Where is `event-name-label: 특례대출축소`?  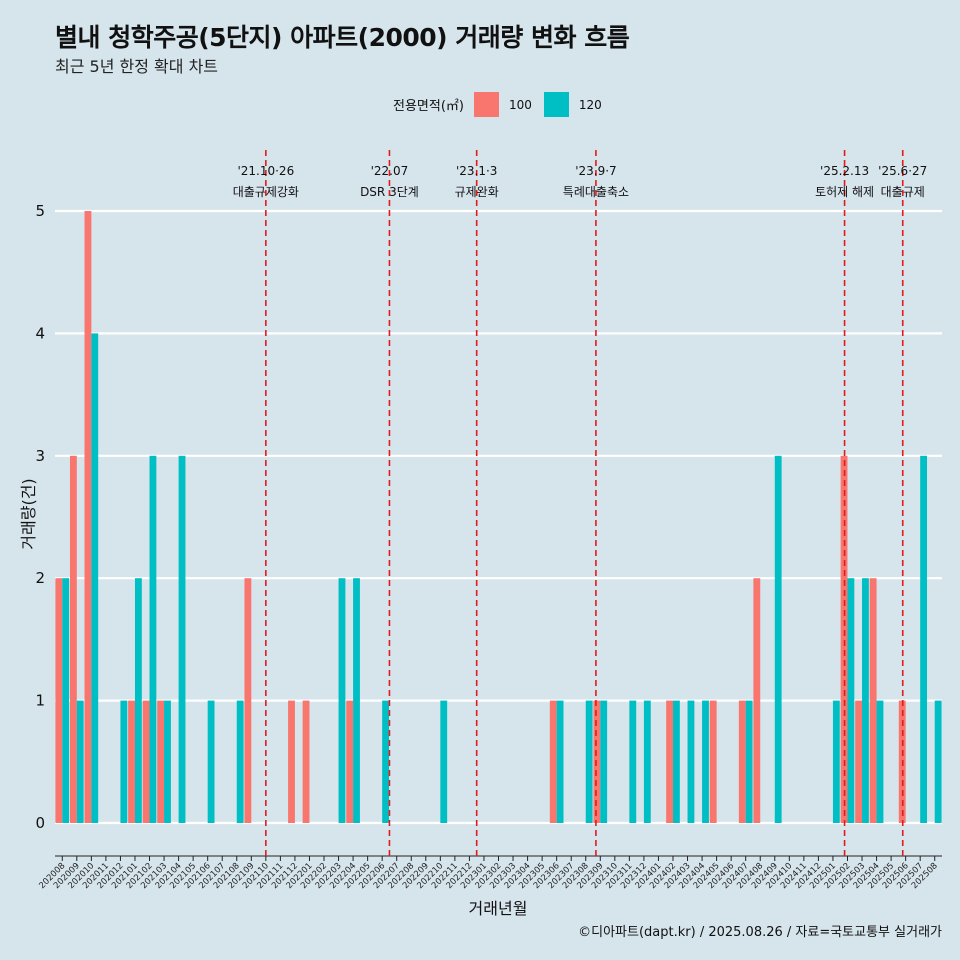 event-name-label: 특례대출축소 is located at coordinates (596, 192).